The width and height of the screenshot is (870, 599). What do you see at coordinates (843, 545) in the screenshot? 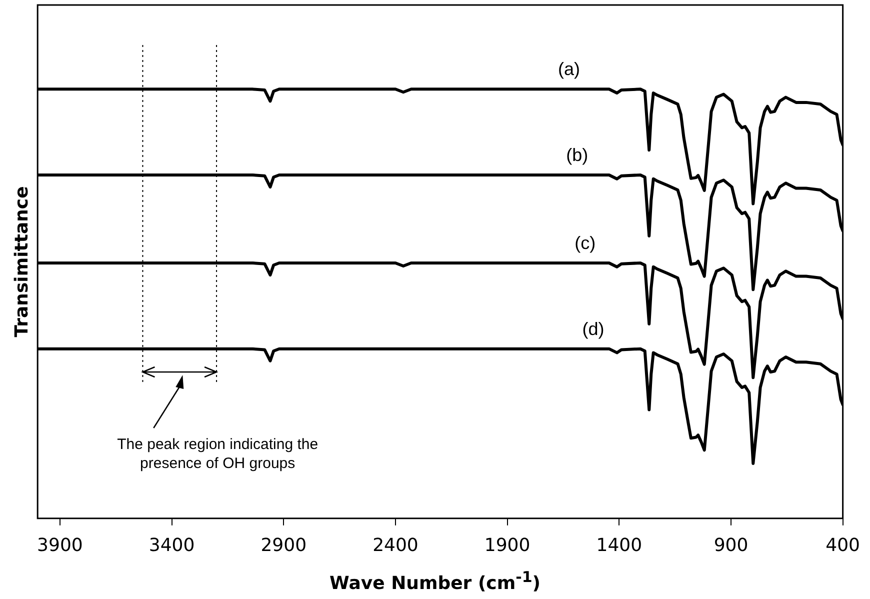
I see `x-tick-label: 400` at bounding box center [843, 545].